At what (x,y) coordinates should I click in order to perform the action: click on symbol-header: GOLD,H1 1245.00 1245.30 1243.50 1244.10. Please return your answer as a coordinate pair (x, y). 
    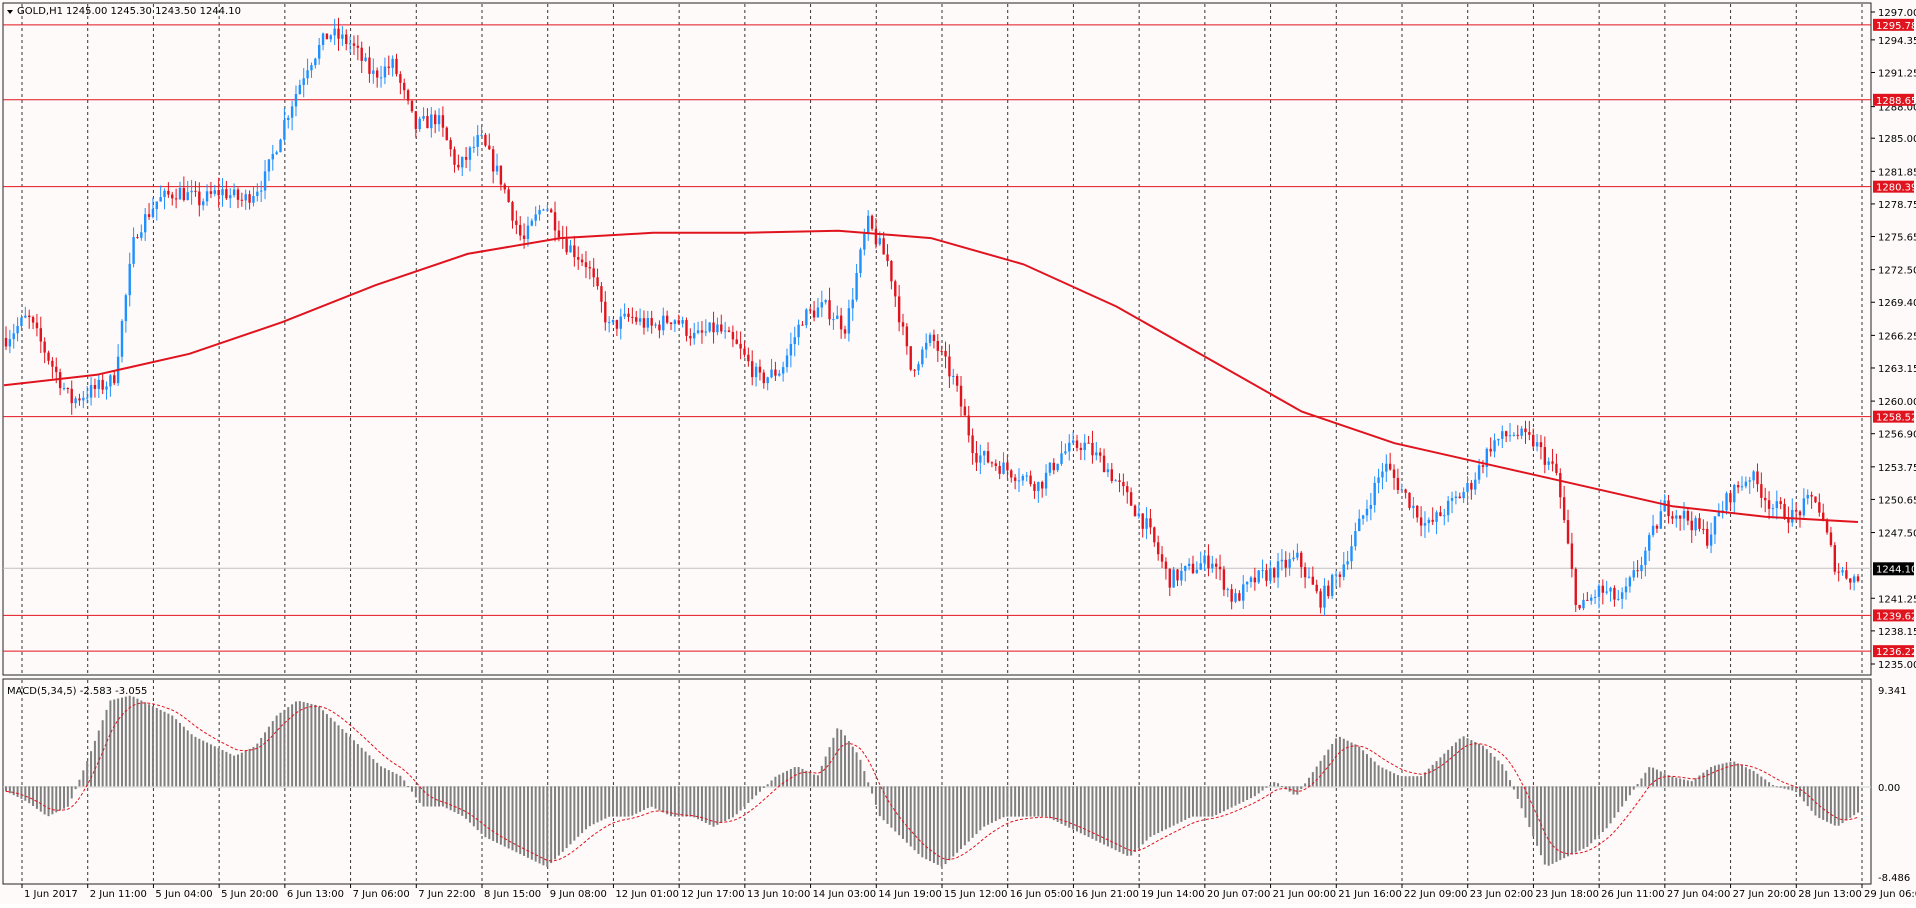
    Looking at the image, I should click on (124, 11).